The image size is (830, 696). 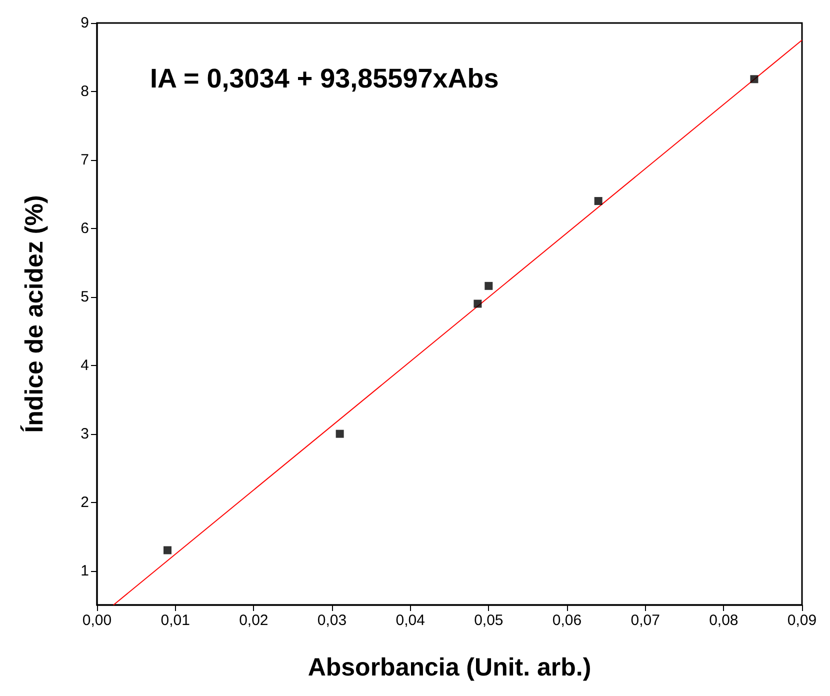 What do you see at coordinates (723, 620) in the screenshot?
I see `x-tick-label: 0,08` at bounding box center [723, 620].